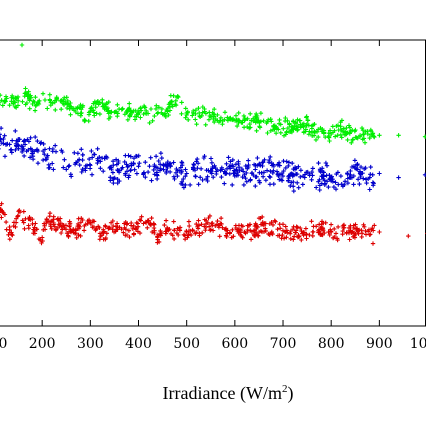  What do you see at coordinates (379, 344) in the screenshot?
I see `x-tick-label: 900` at bounding box center [379, 344].